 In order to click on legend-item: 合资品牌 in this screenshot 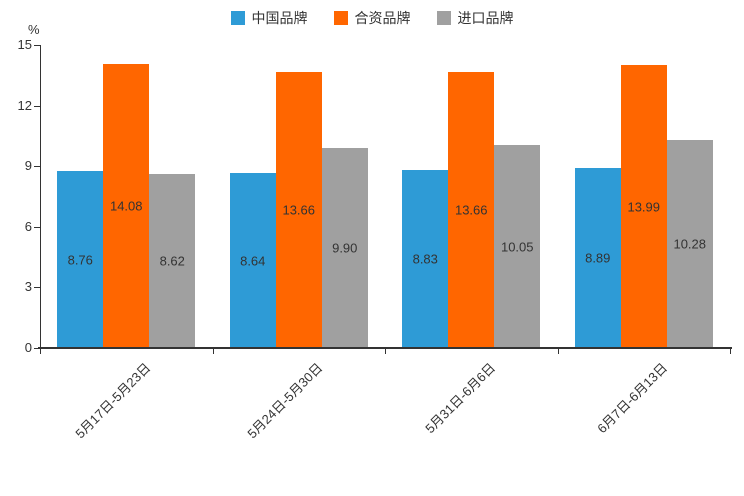, I will do `click(372, 18)`.